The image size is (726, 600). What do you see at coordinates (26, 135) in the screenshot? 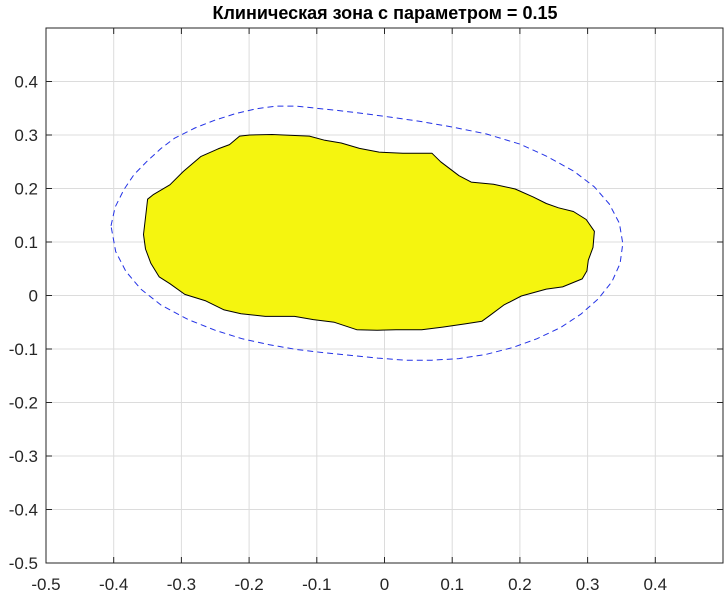
I see `y-tick-label: 0.3` at bounding box center [26, 135].